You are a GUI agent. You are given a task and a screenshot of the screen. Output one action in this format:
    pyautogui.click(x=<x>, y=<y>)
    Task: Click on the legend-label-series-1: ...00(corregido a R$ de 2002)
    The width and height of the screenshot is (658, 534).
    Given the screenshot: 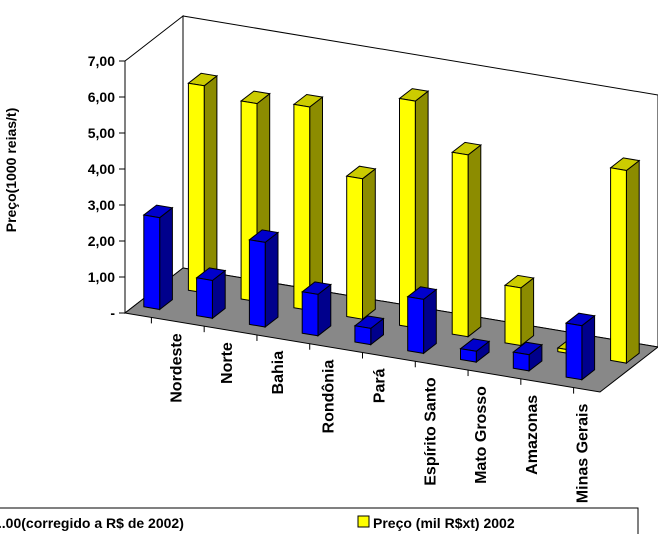 What is the action you would take?
    pyautogui.click(x=92, y=523)
    